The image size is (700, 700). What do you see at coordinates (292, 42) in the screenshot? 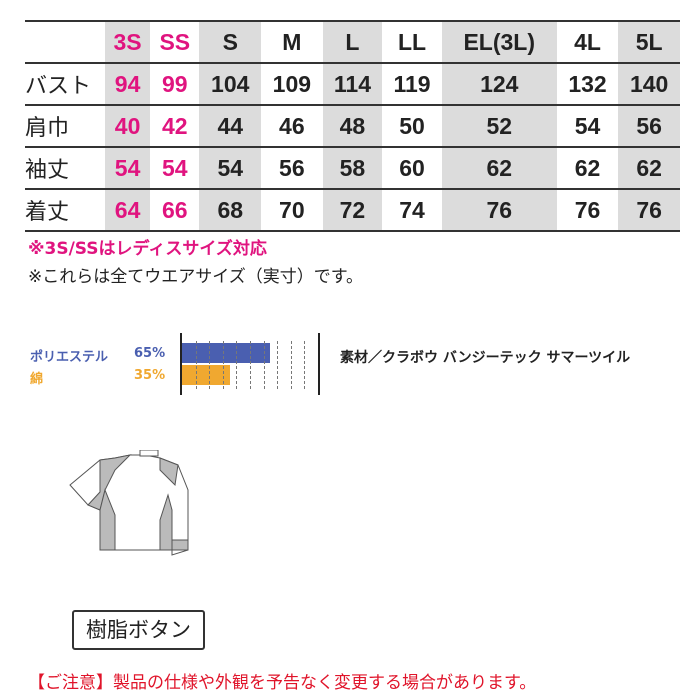
I see `size-header: M` at bounding box center [292, 42].